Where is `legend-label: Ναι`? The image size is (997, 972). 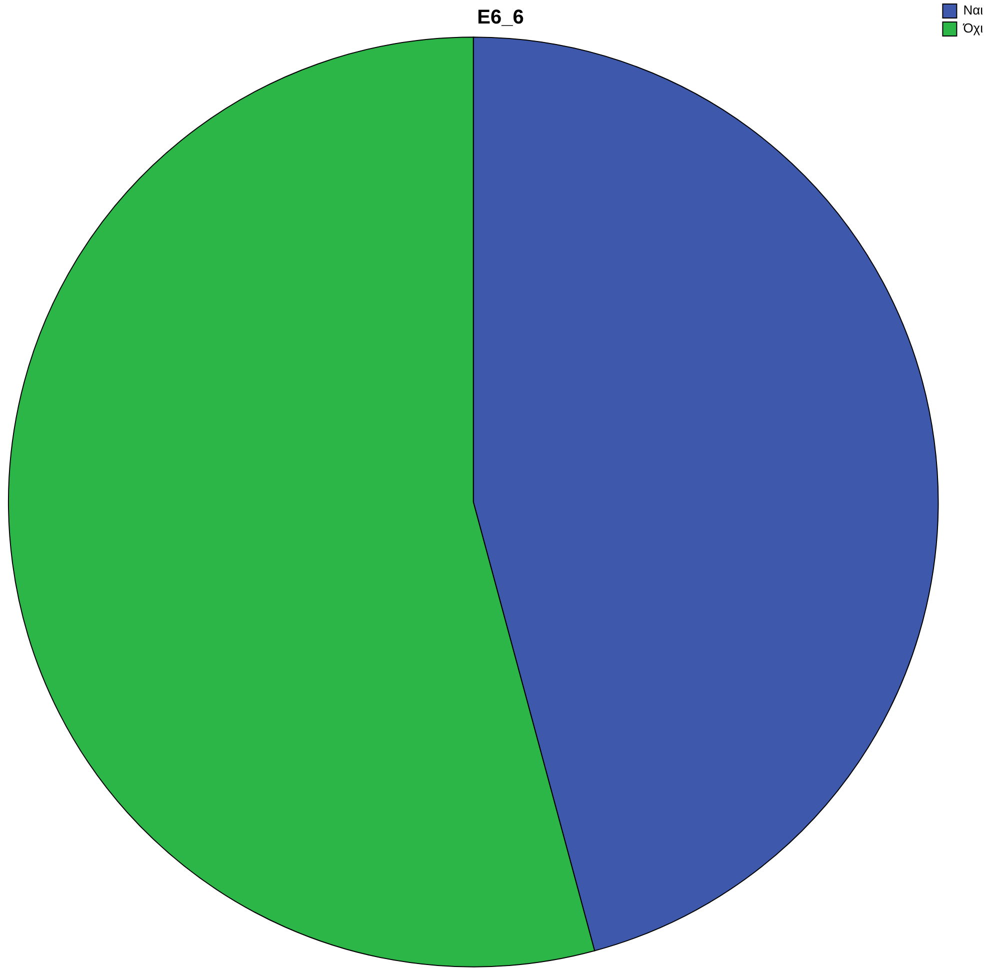 legend-label: Ναι is located at coordinates (973, 10).